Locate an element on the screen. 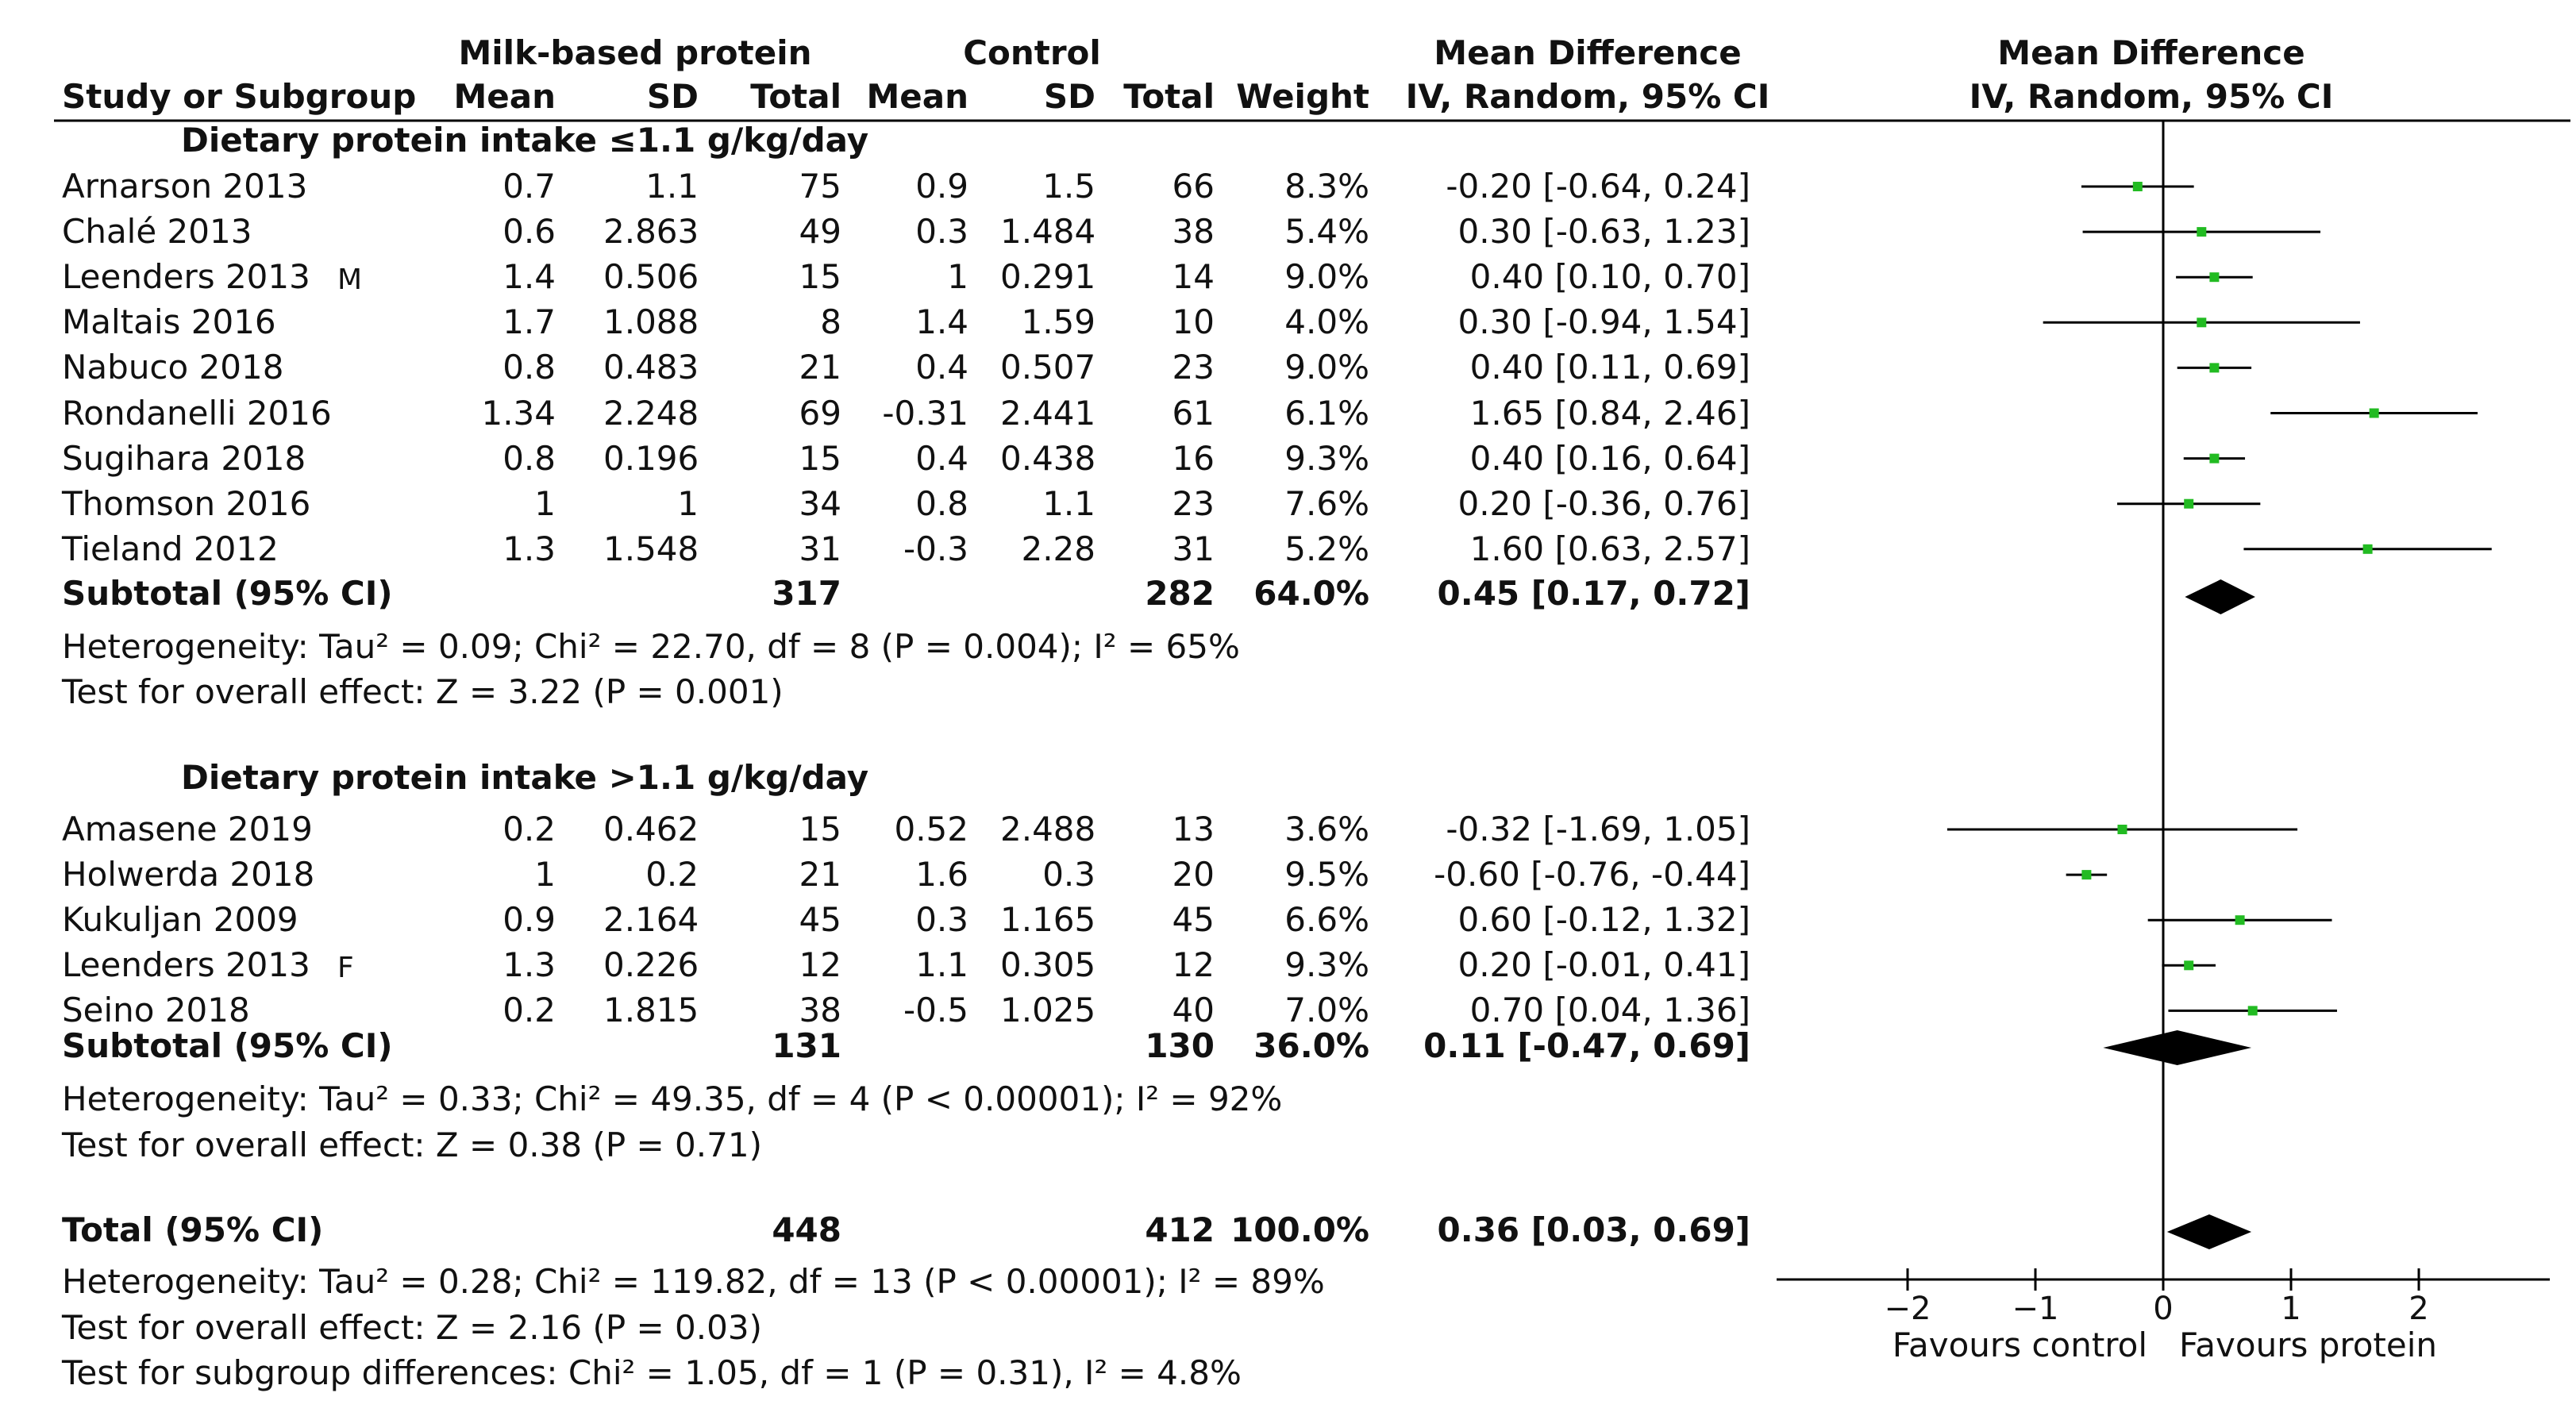  header-weight: Weight is located at coordinates (1302, 96).